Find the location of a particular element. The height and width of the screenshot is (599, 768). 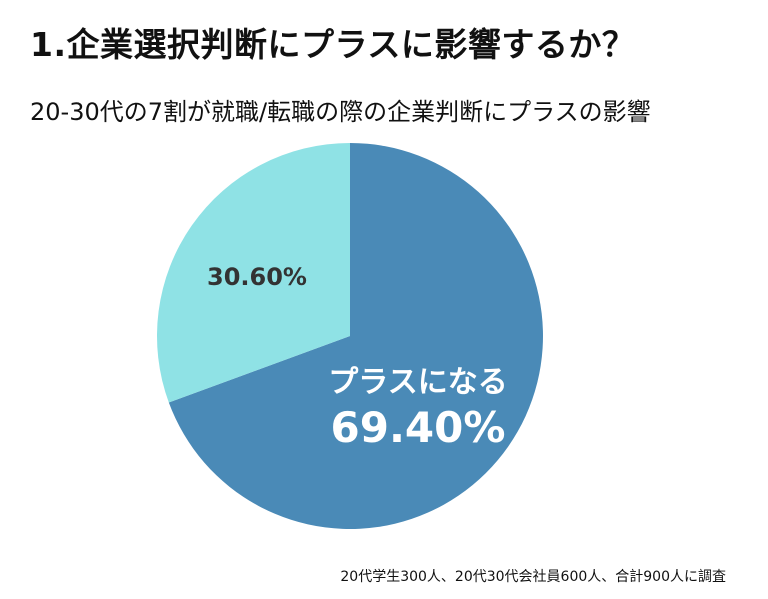

pie-slice-other is located at coordinates (253, 272).